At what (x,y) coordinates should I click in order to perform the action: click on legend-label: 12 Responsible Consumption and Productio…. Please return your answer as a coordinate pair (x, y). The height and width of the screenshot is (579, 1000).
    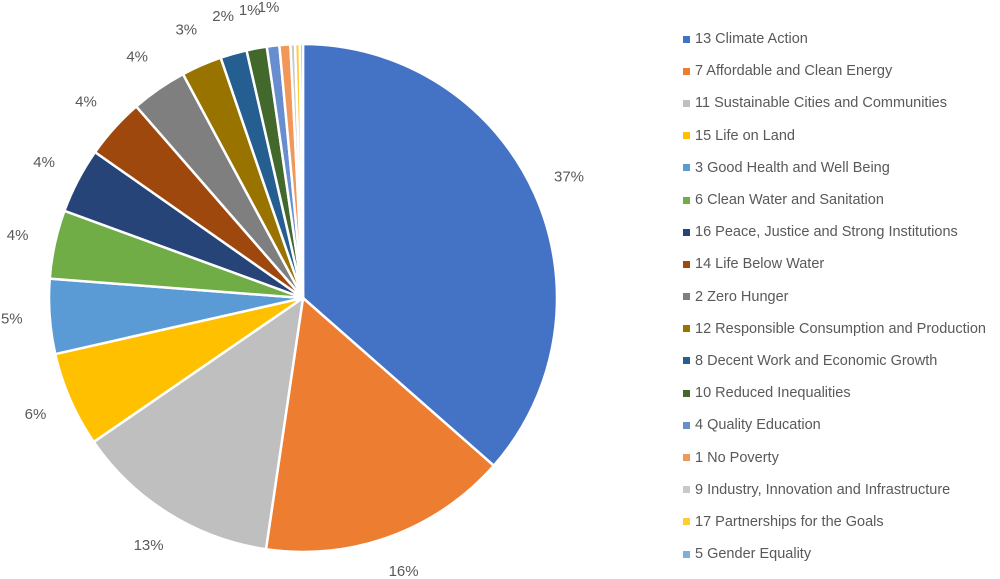
    Looking at the image, I should click on (840, 328).